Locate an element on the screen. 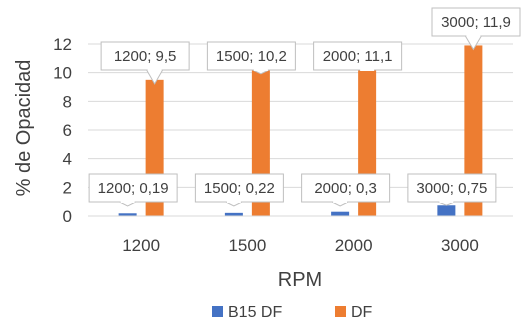 This screenshot has height=329, width=522. data-label: 1200; 9,5 is located at coordinates (145, 56).